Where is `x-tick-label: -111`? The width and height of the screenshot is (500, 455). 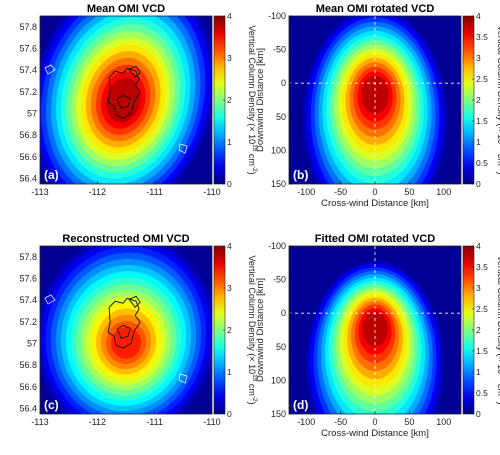
x-tick-label: -111 is located at coordinates (154, 192).